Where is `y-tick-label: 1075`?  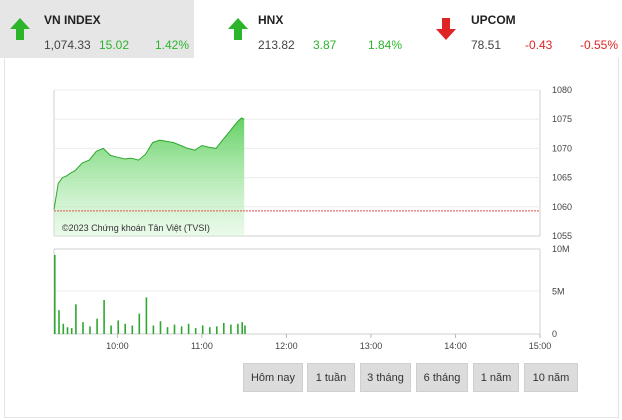 y-tick-label: 1075 is located at coordinates (562, 119).